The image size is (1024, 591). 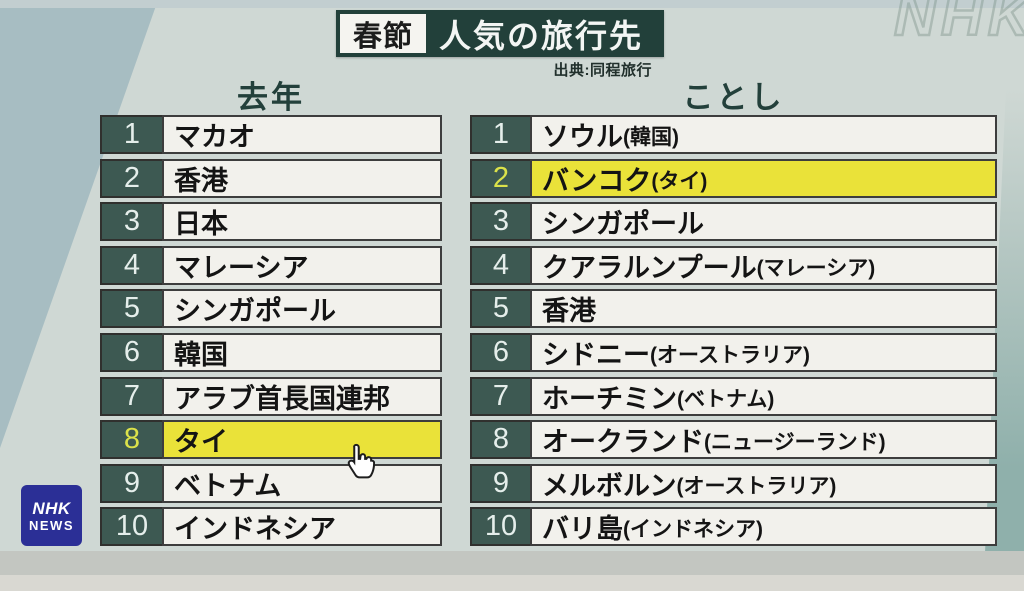 I want to click on destination-name: バリ島 (インドネシア), so click(x=763, y=527).